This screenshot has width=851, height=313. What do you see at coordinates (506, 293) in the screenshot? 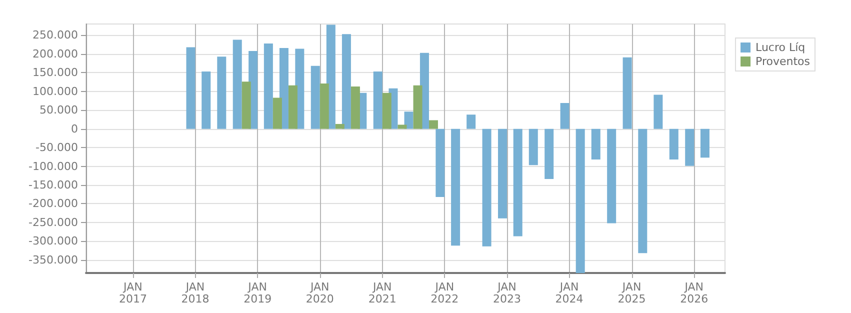
I see `x-tick-label: JAN 2023` at bounding box center [506, 293].